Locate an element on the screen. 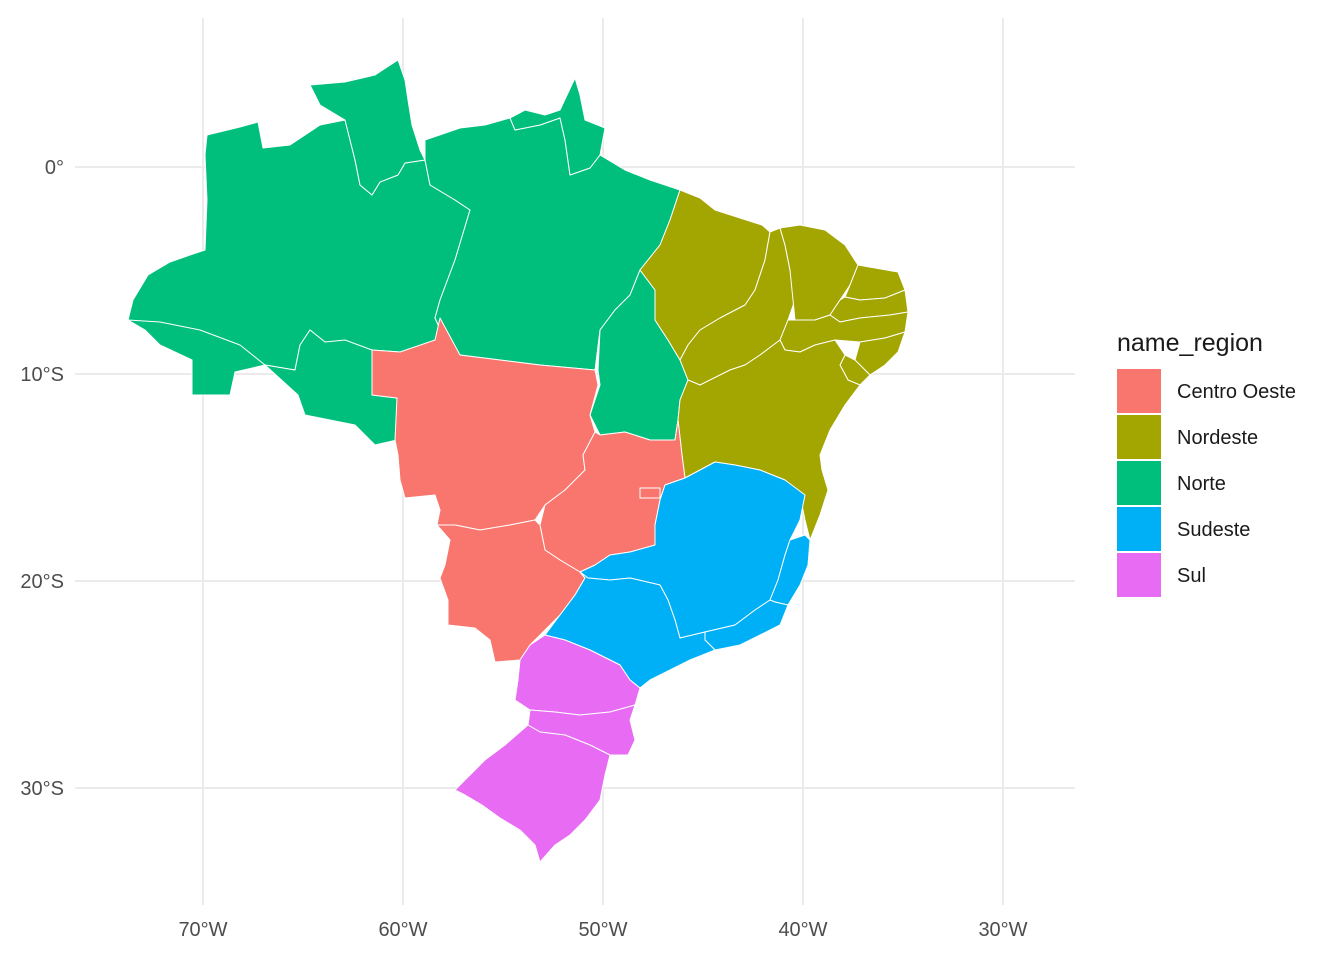 The height and width of the screenshot is (960, 1344). region-nordeste is located at coordinates (774, 365).